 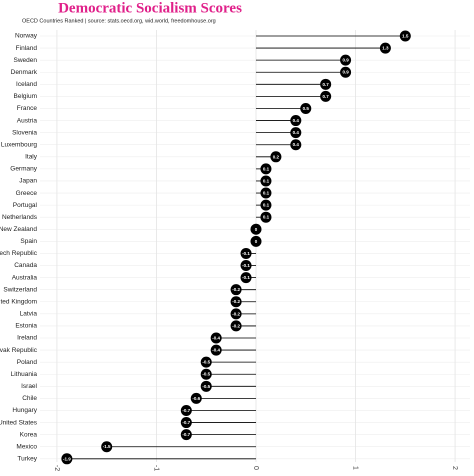 What do you see at coordinates (19, 422) in the screenshot?
I see `y-tick-label: United States` at bounding box center [19, 422].